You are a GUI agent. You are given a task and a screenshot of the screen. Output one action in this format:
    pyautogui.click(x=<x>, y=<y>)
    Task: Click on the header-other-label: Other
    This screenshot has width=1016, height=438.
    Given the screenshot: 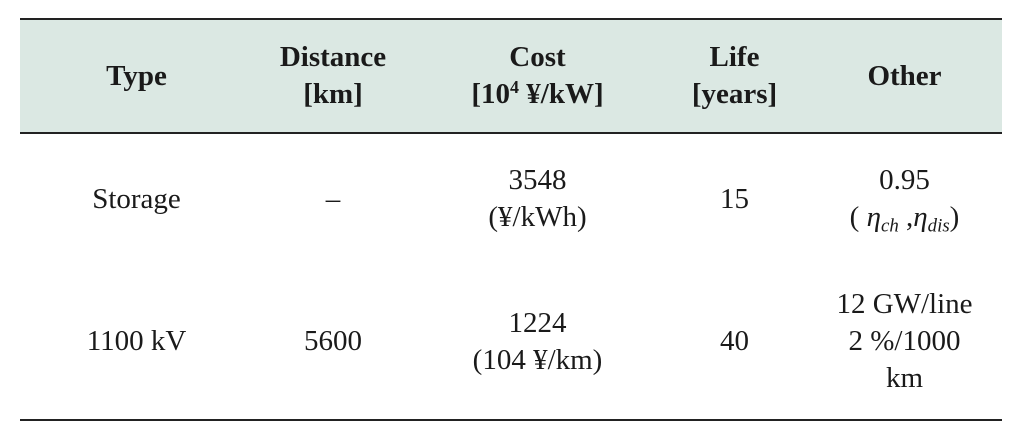 What is the action you would take?
    pyautogui.click(x=904, y=75)
    